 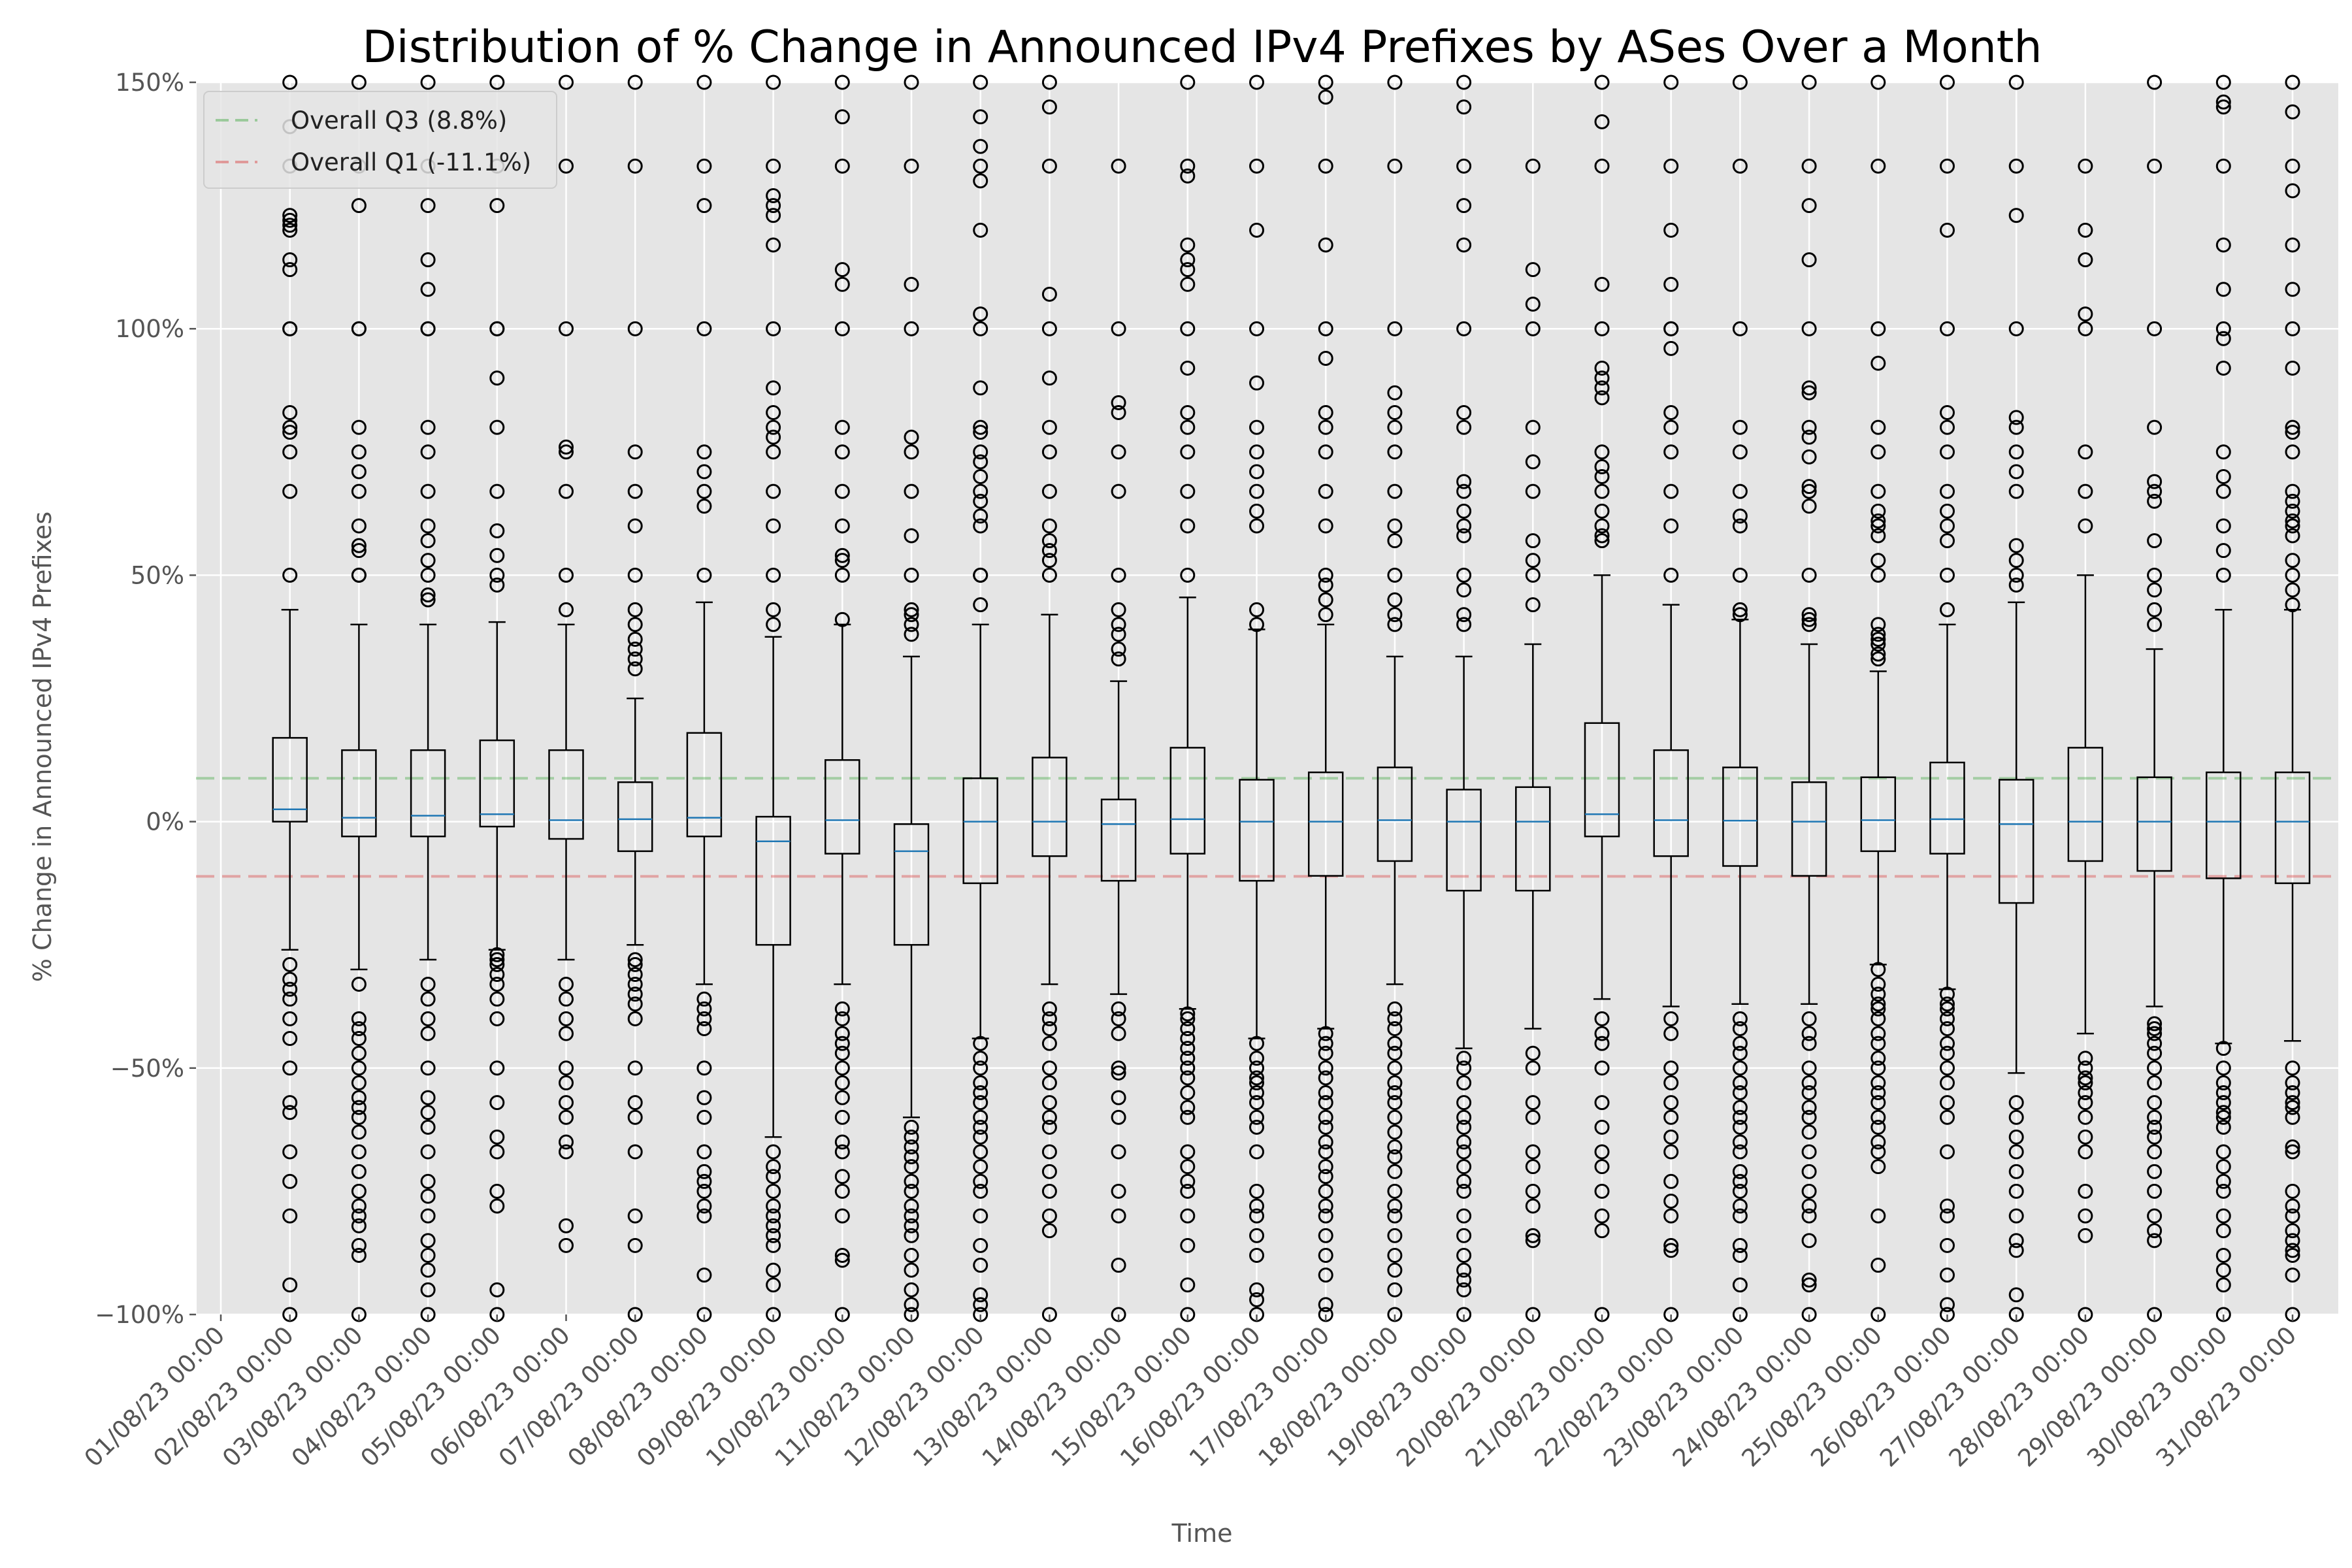 What do you see at coordinates (1395, 814) in the screenshot?
I see `iqr-box` at bounding box center [1395, 814].